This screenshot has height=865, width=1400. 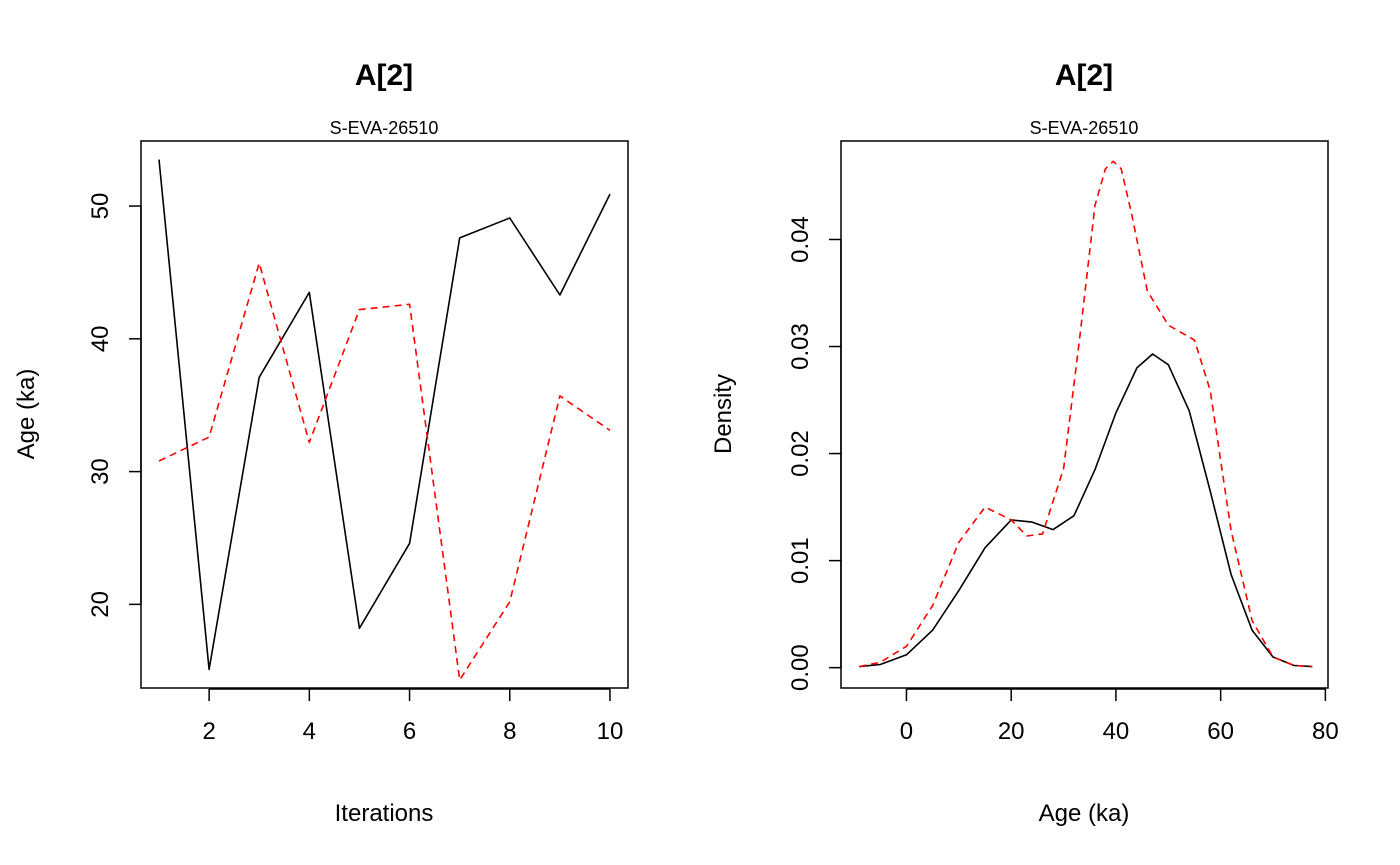 I want to click on trace-plot-y-tick-label: 30, so click(x=100, y=471).